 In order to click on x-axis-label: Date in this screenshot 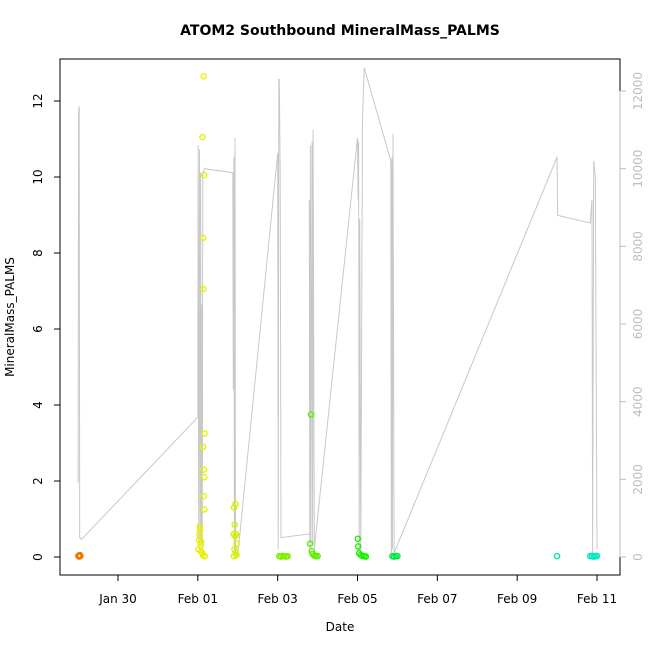, I will do `click(340, 627)`.